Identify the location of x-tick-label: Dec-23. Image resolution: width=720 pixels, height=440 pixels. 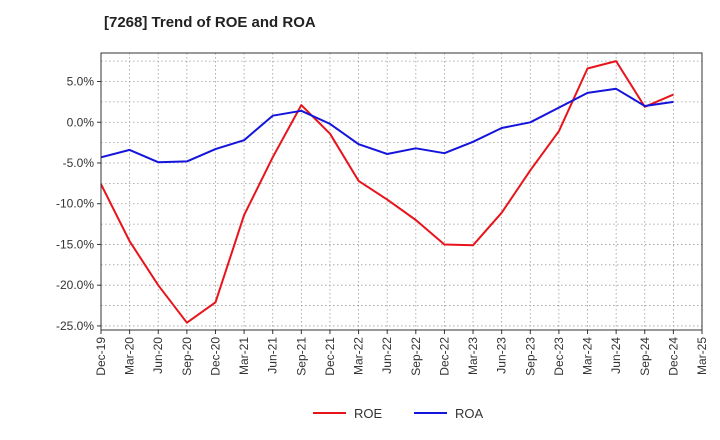
(559, 356).